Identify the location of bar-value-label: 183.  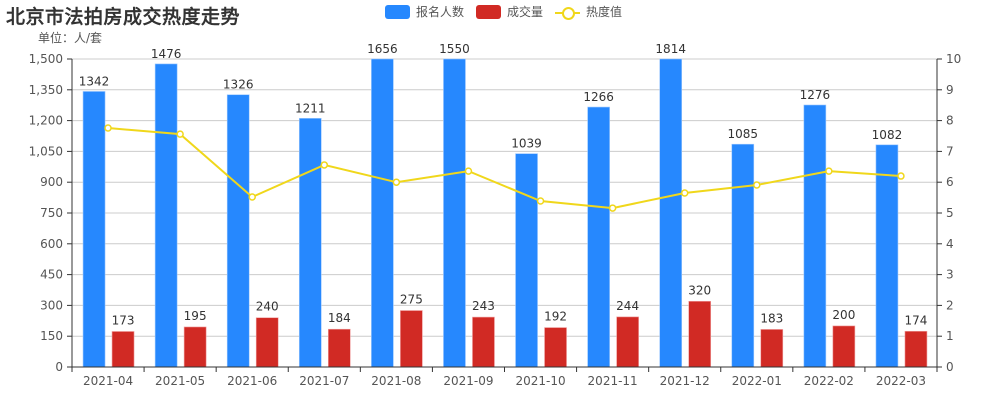
(771, 318).